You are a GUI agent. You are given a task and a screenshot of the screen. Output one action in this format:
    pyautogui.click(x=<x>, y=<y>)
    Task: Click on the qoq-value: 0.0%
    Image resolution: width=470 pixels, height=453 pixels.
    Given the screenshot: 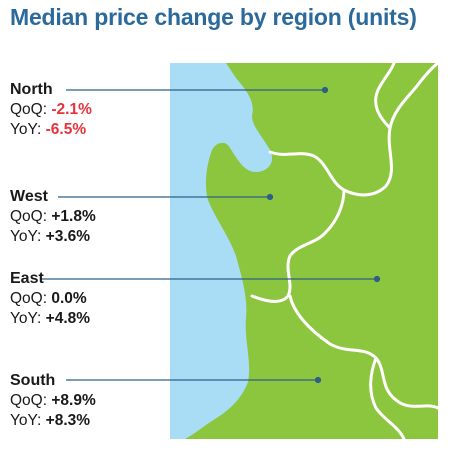 What is the action you would take?
    pyautogui.click(x=69, y=298)
    